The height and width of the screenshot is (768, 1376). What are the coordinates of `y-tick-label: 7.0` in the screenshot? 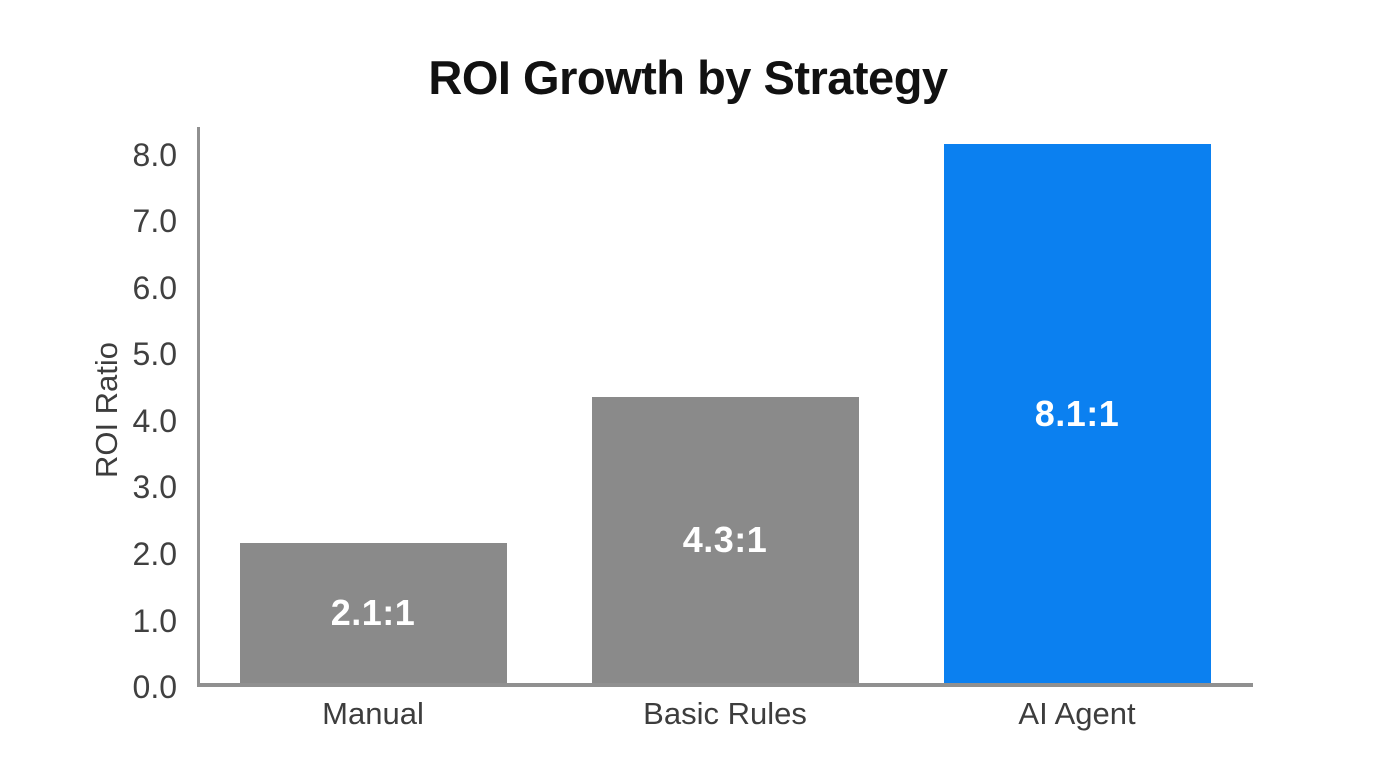 It's located at (154, 221).